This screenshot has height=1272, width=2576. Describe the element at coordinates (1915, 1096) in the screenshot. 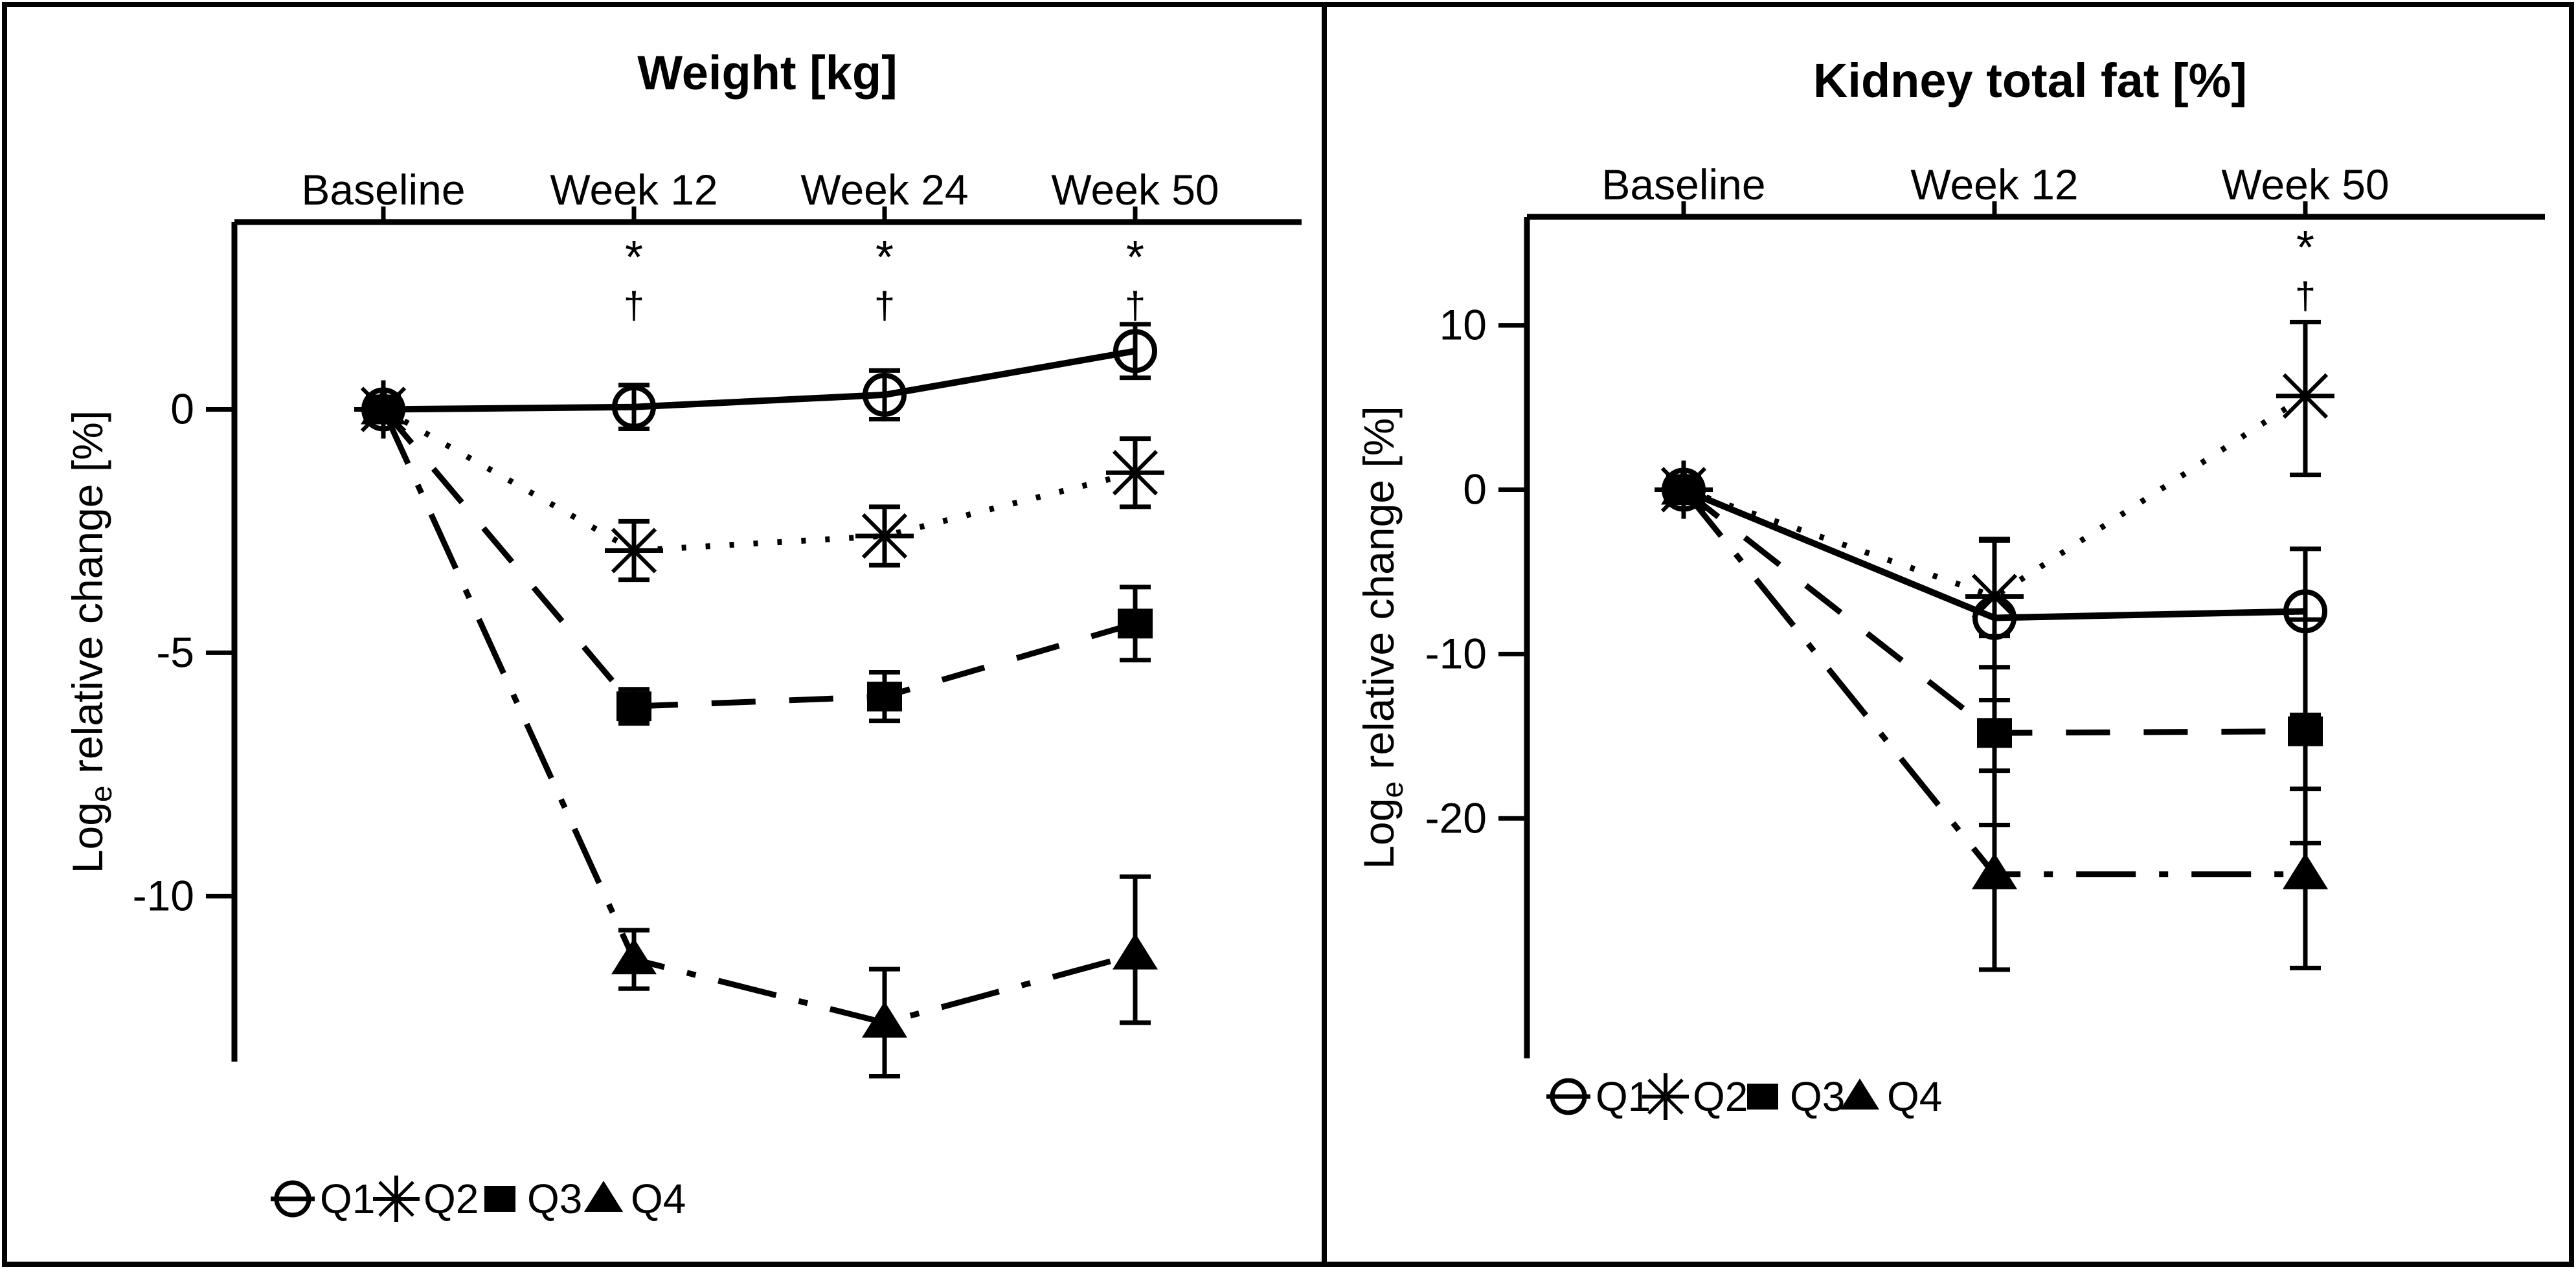

I see `legend-label: Q4` at that location.